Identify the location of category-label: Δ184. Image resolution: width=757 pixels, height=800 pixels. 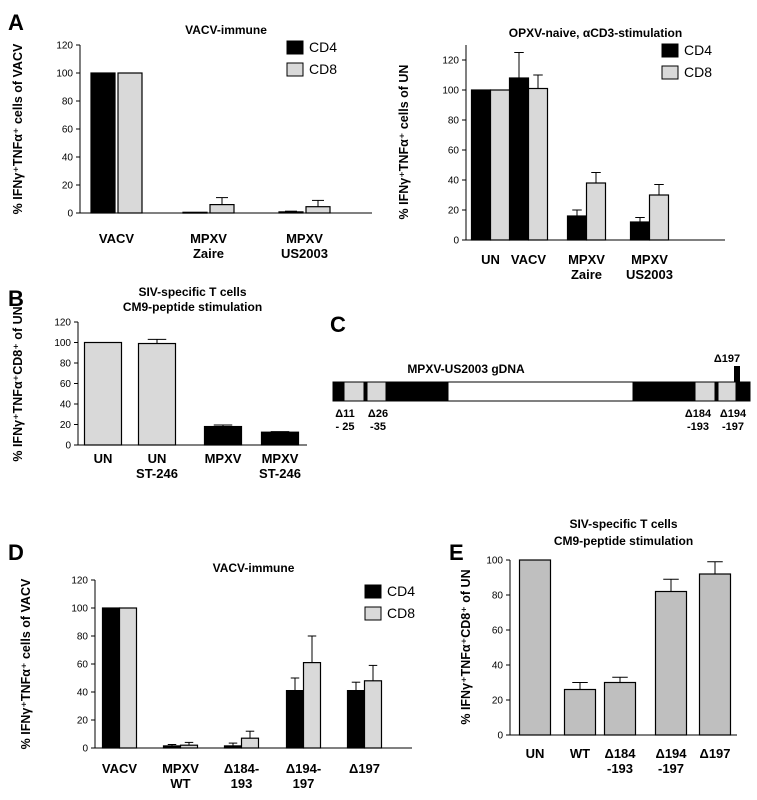
(620, 753).